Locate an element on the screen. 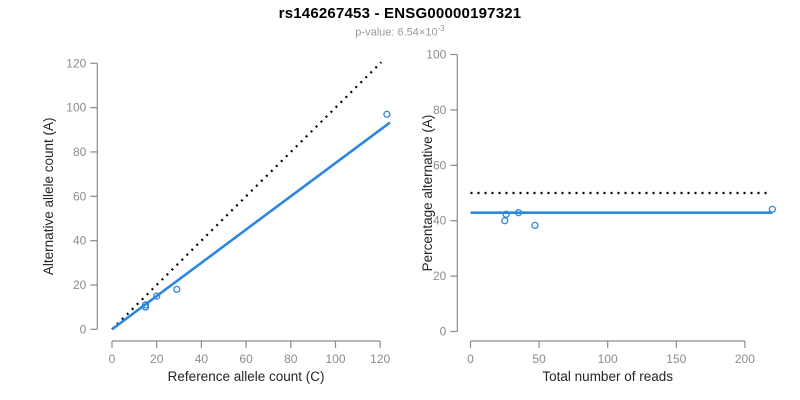  x-tick-label: 150 is located at coordinates (676, 359).